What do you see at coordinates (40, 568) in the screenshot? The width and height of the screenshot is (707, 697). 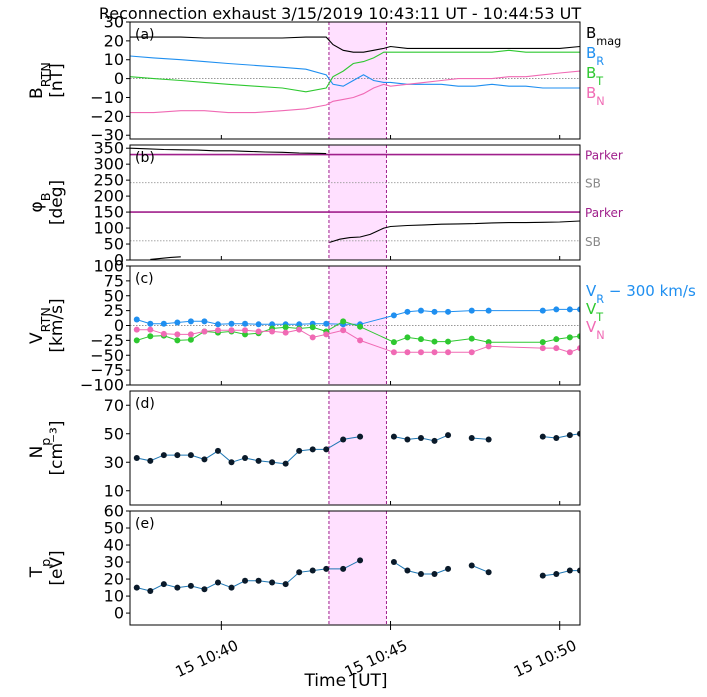 I see `y-axis-label: Tp` at bounding box center [40, 568].